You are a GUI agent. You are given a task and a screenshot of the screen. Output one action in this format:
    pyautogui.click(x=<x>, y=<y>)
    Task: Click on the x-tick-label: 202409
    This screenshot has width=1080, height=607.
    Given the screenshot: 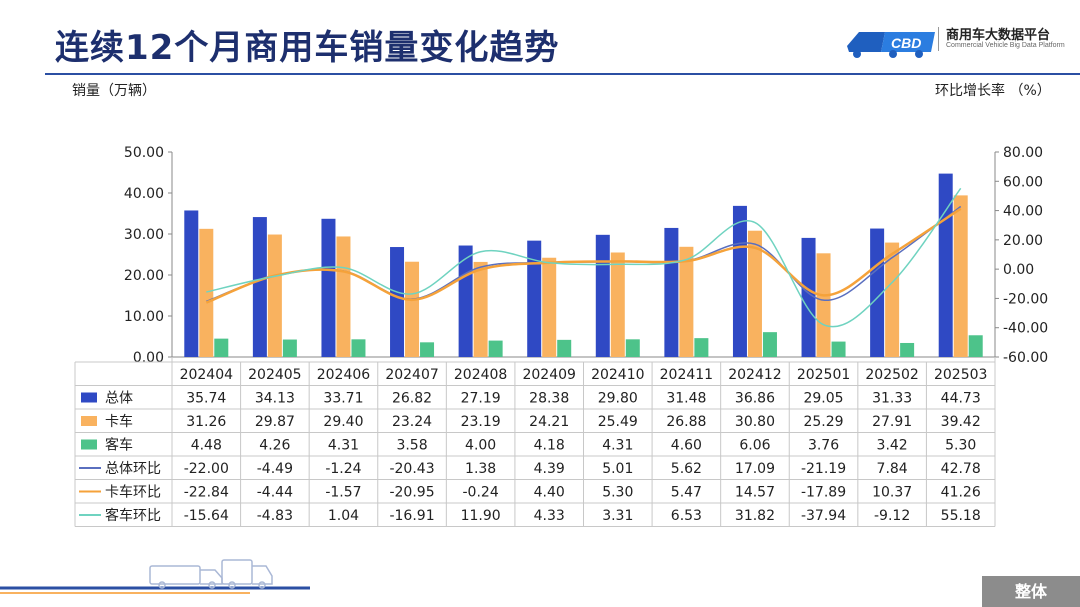 What is the action you would take?
    pyautogui.click(x=548, y=375)
    